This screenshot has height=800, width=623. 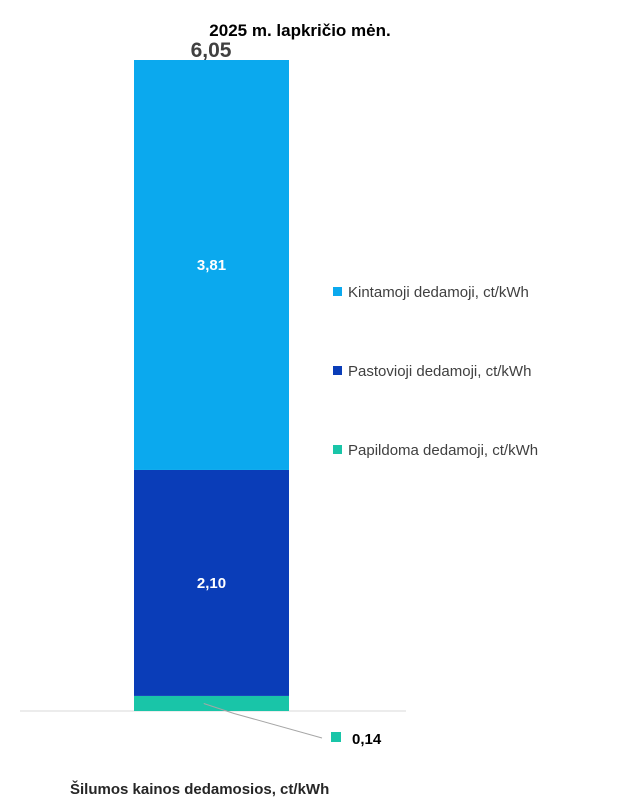 What do you see at coordinates (439, 371) in the screenshot?
I see `legend-label-pastovioji-dedamoji: Pastovioji dedamoji, ct/kWh` at bounding box center [439, 371].